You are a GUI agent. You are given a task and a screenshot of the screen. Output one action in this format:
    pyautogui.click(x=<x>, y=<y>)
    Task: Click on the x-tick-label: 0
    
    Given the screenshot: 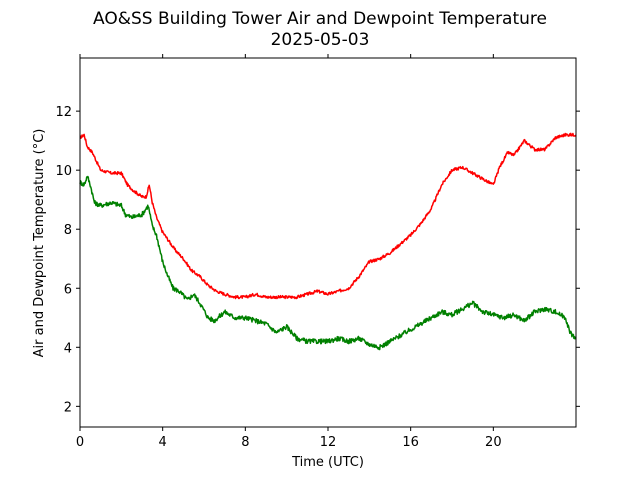 What is the action you would take?
    pyautogui.click(x=80, y=442)
    